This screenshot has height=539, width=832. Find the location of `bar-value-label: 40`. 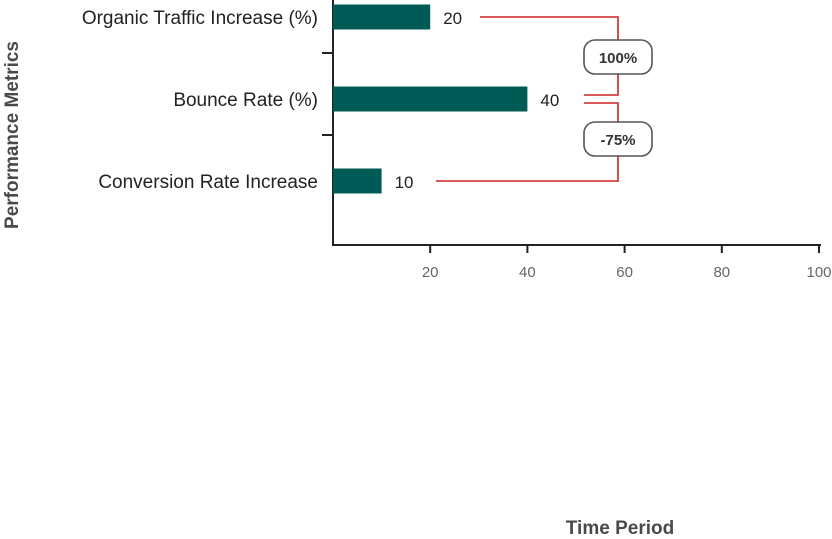

bar-value-label: 40 is located at coordinates (549, 100).